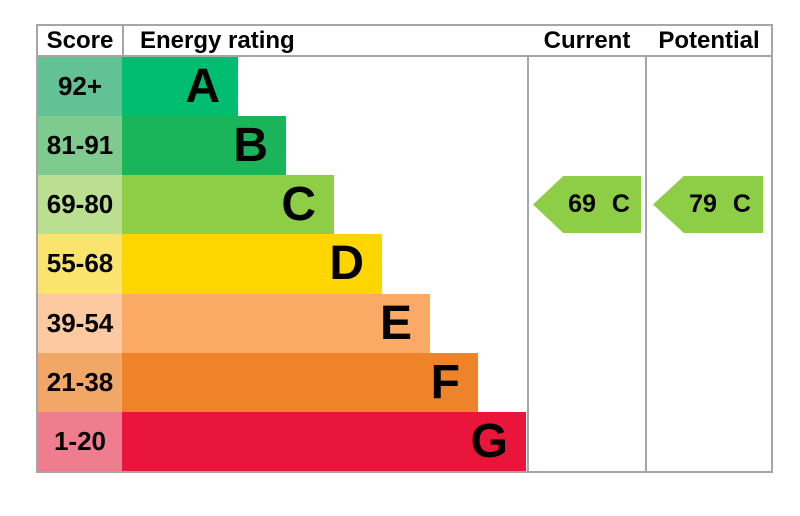  What do you see at coordinates (300, 382) in the screenshot?
I see `band-bar-f: F` at bounding box center [300, 382].